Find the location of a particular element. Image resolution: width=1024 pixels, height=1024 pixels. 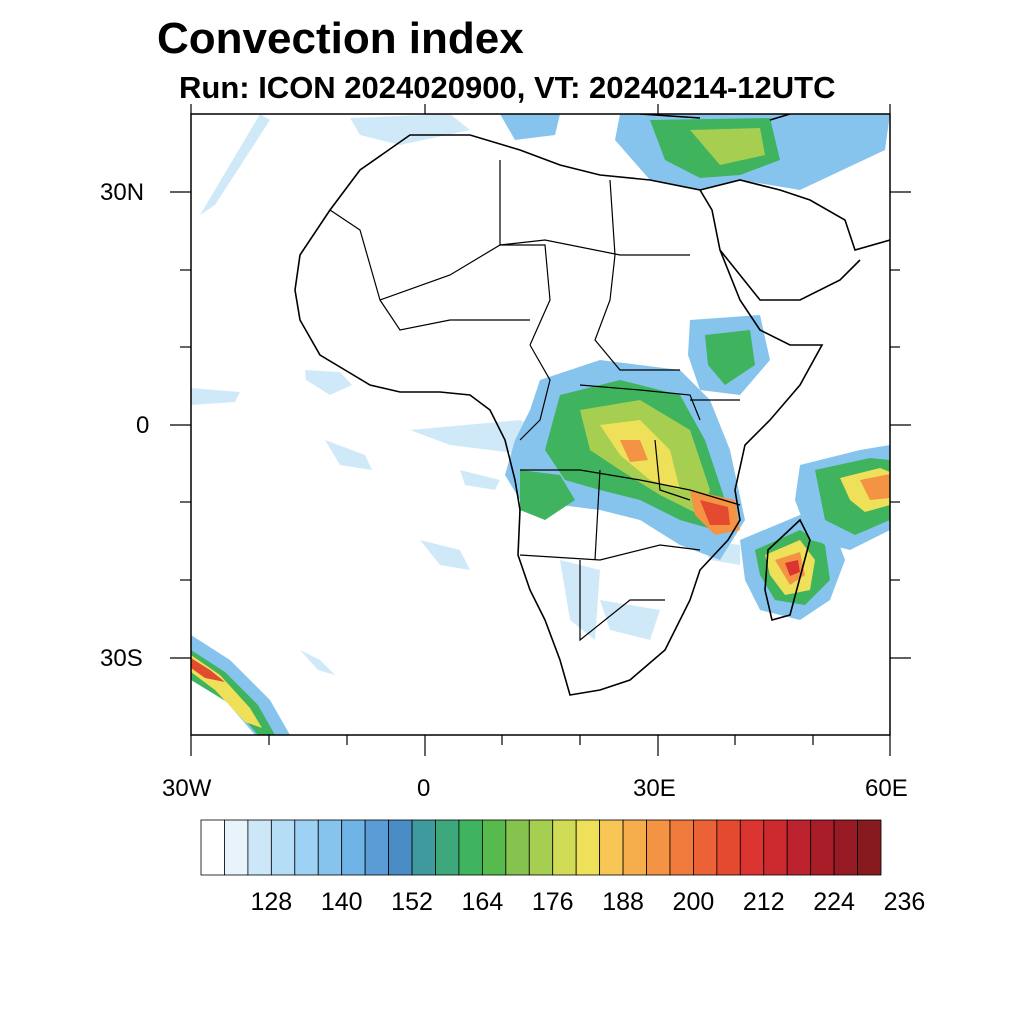

lat-label-30n: 30N is located at coordinates (122, 192).